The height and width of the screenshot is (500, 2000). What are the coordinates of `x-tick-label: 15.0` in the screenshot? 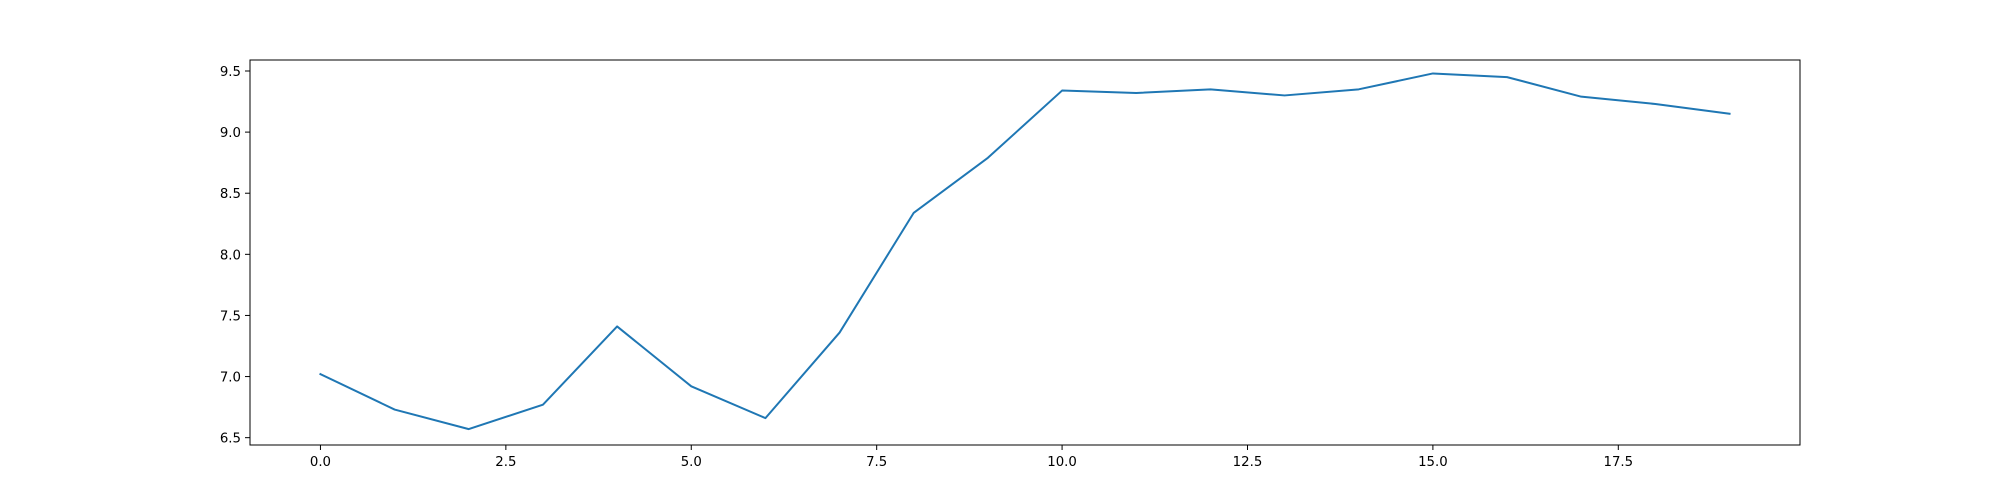 It's located at (1433, 462).